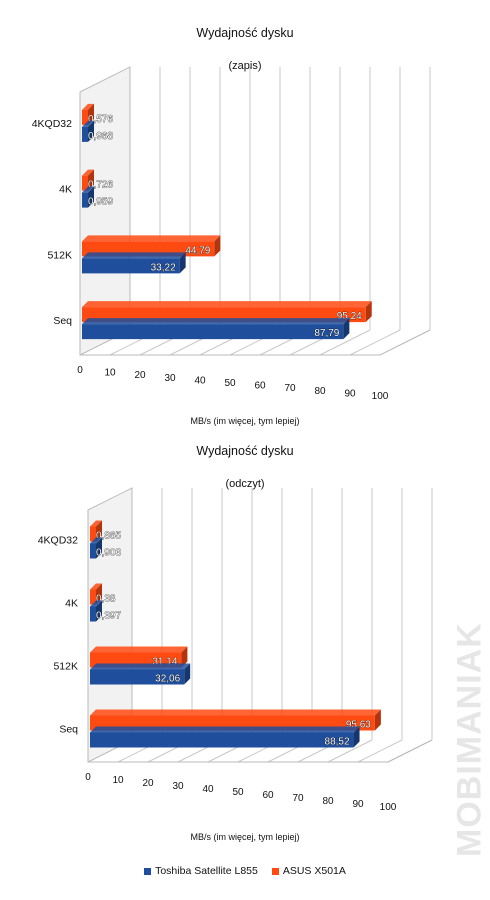 The image size is (490, 900). I want to click on legend: Toshiba Satellite L855 ASUS X501A, so click(245, 871).